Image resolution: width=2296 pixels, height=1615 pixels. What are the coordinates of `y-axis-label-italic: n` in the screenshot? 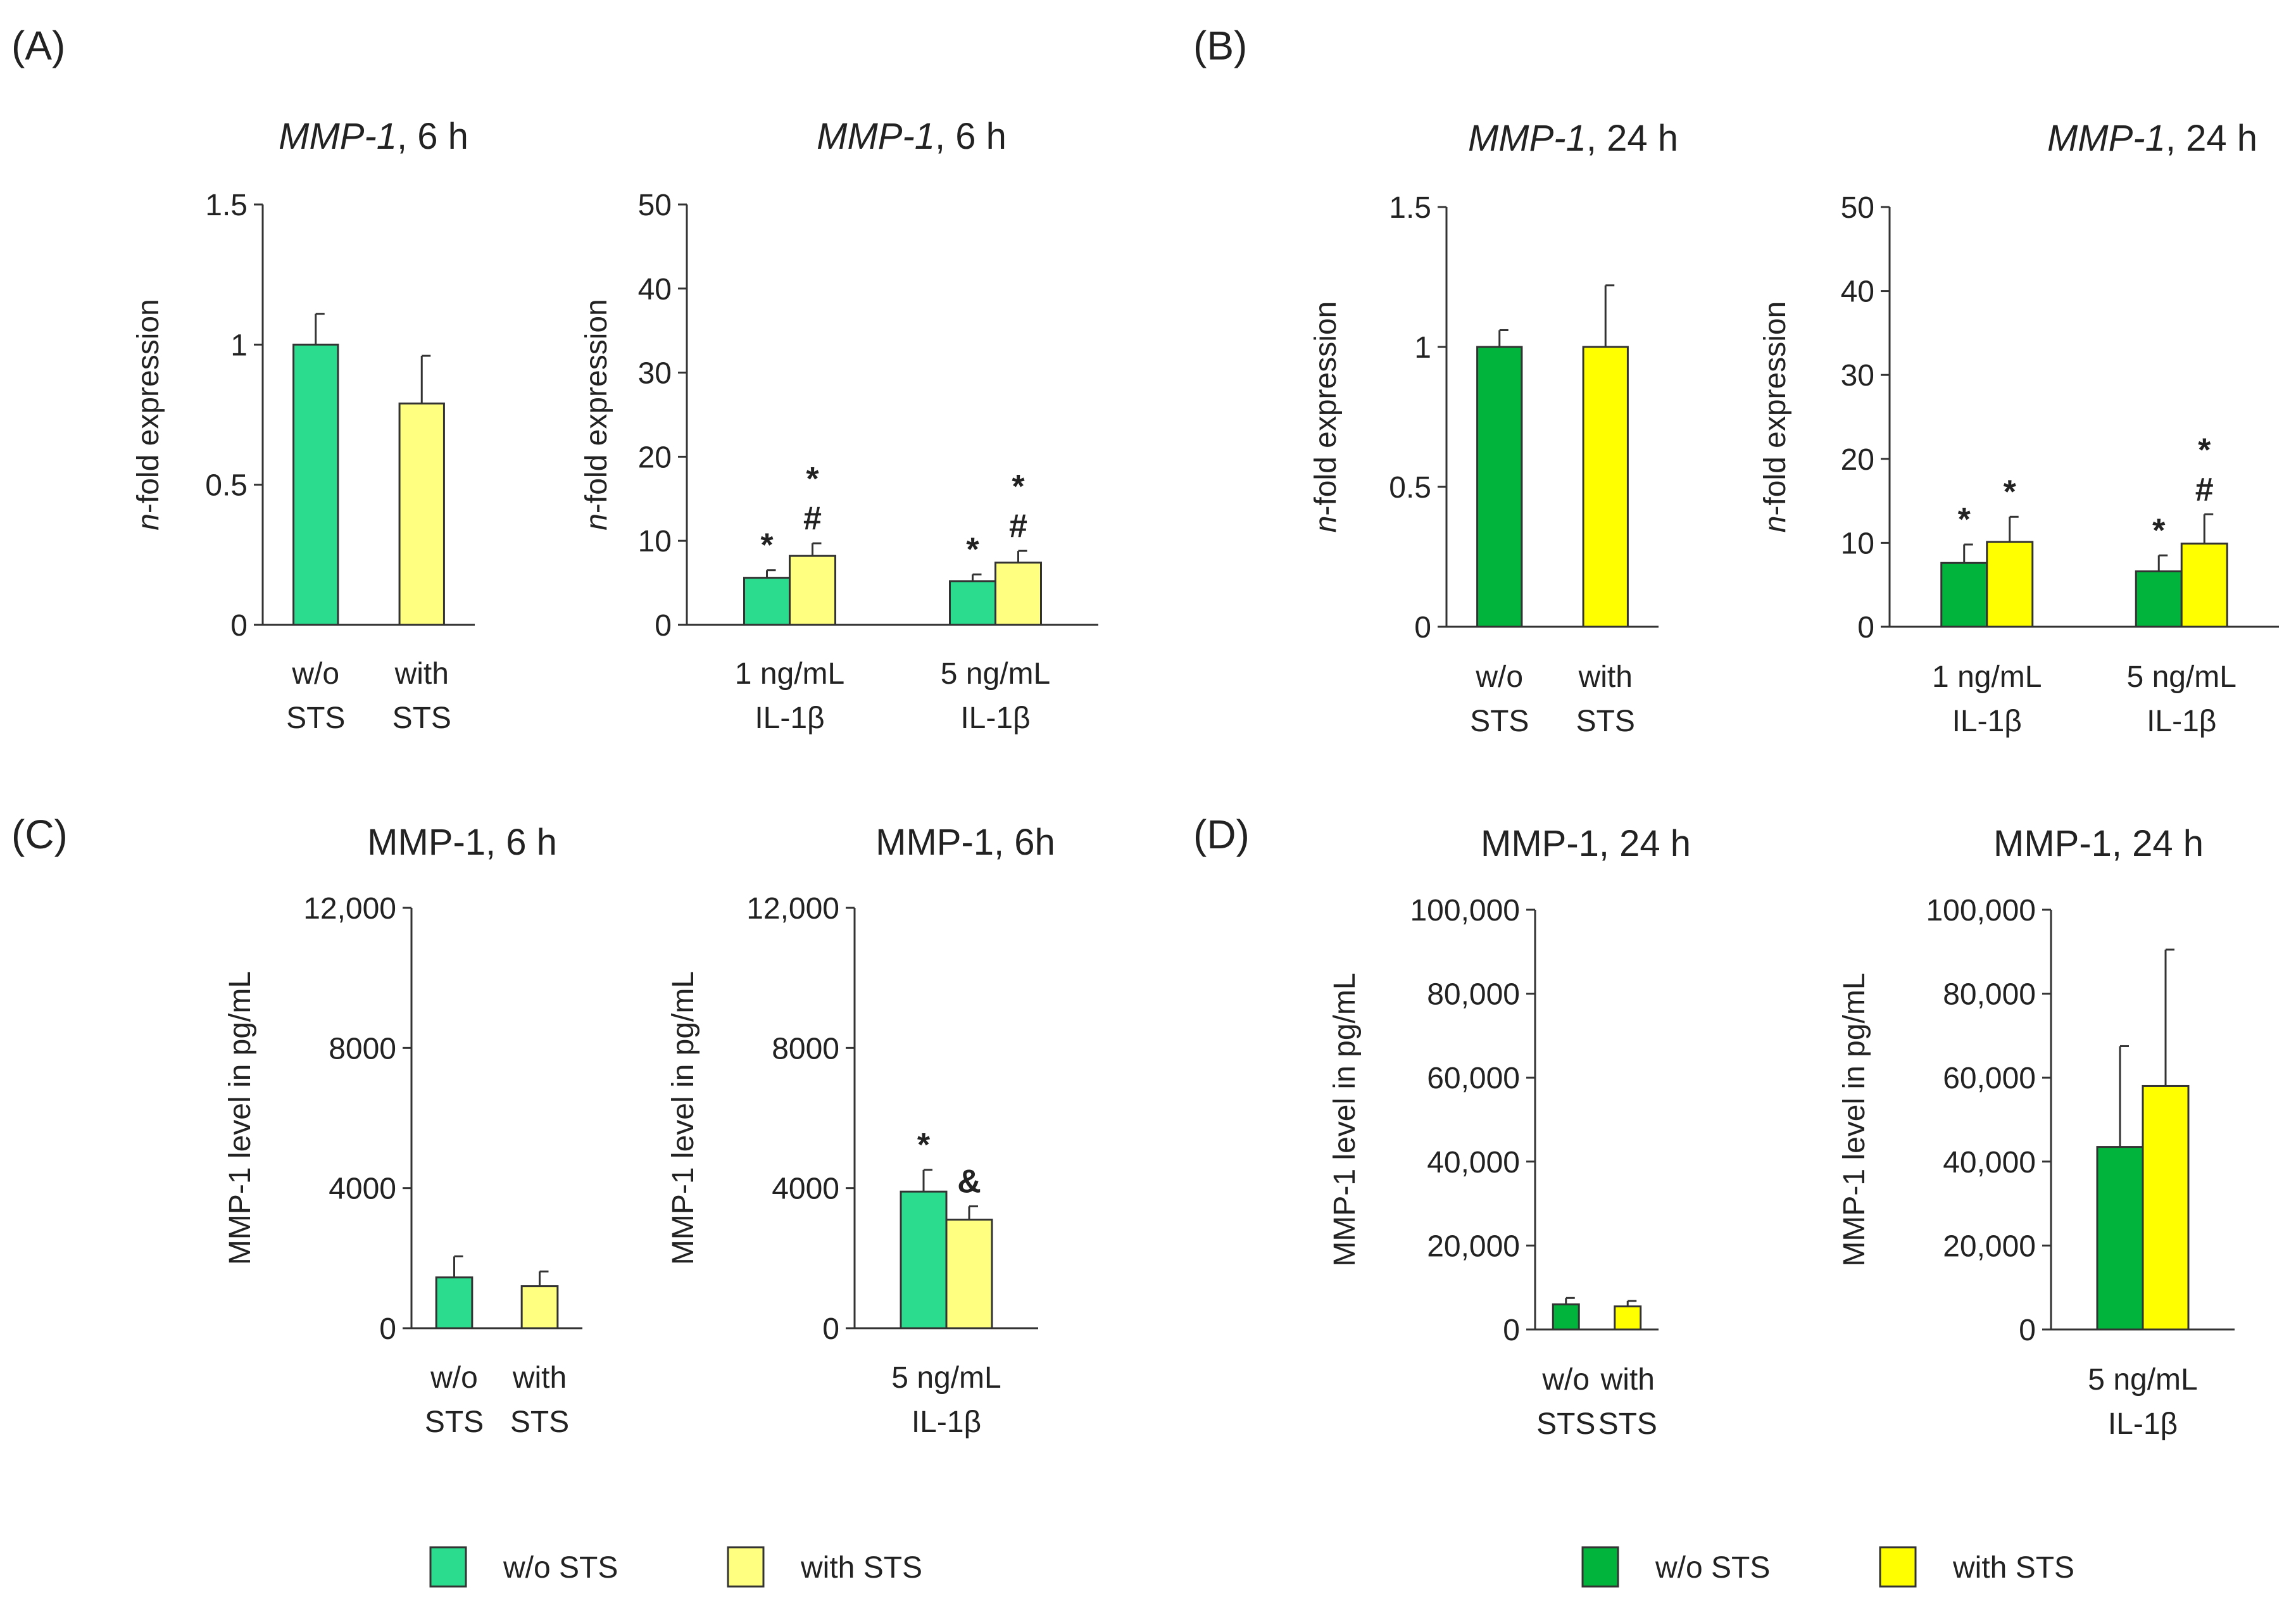 It's located at (596, 522).